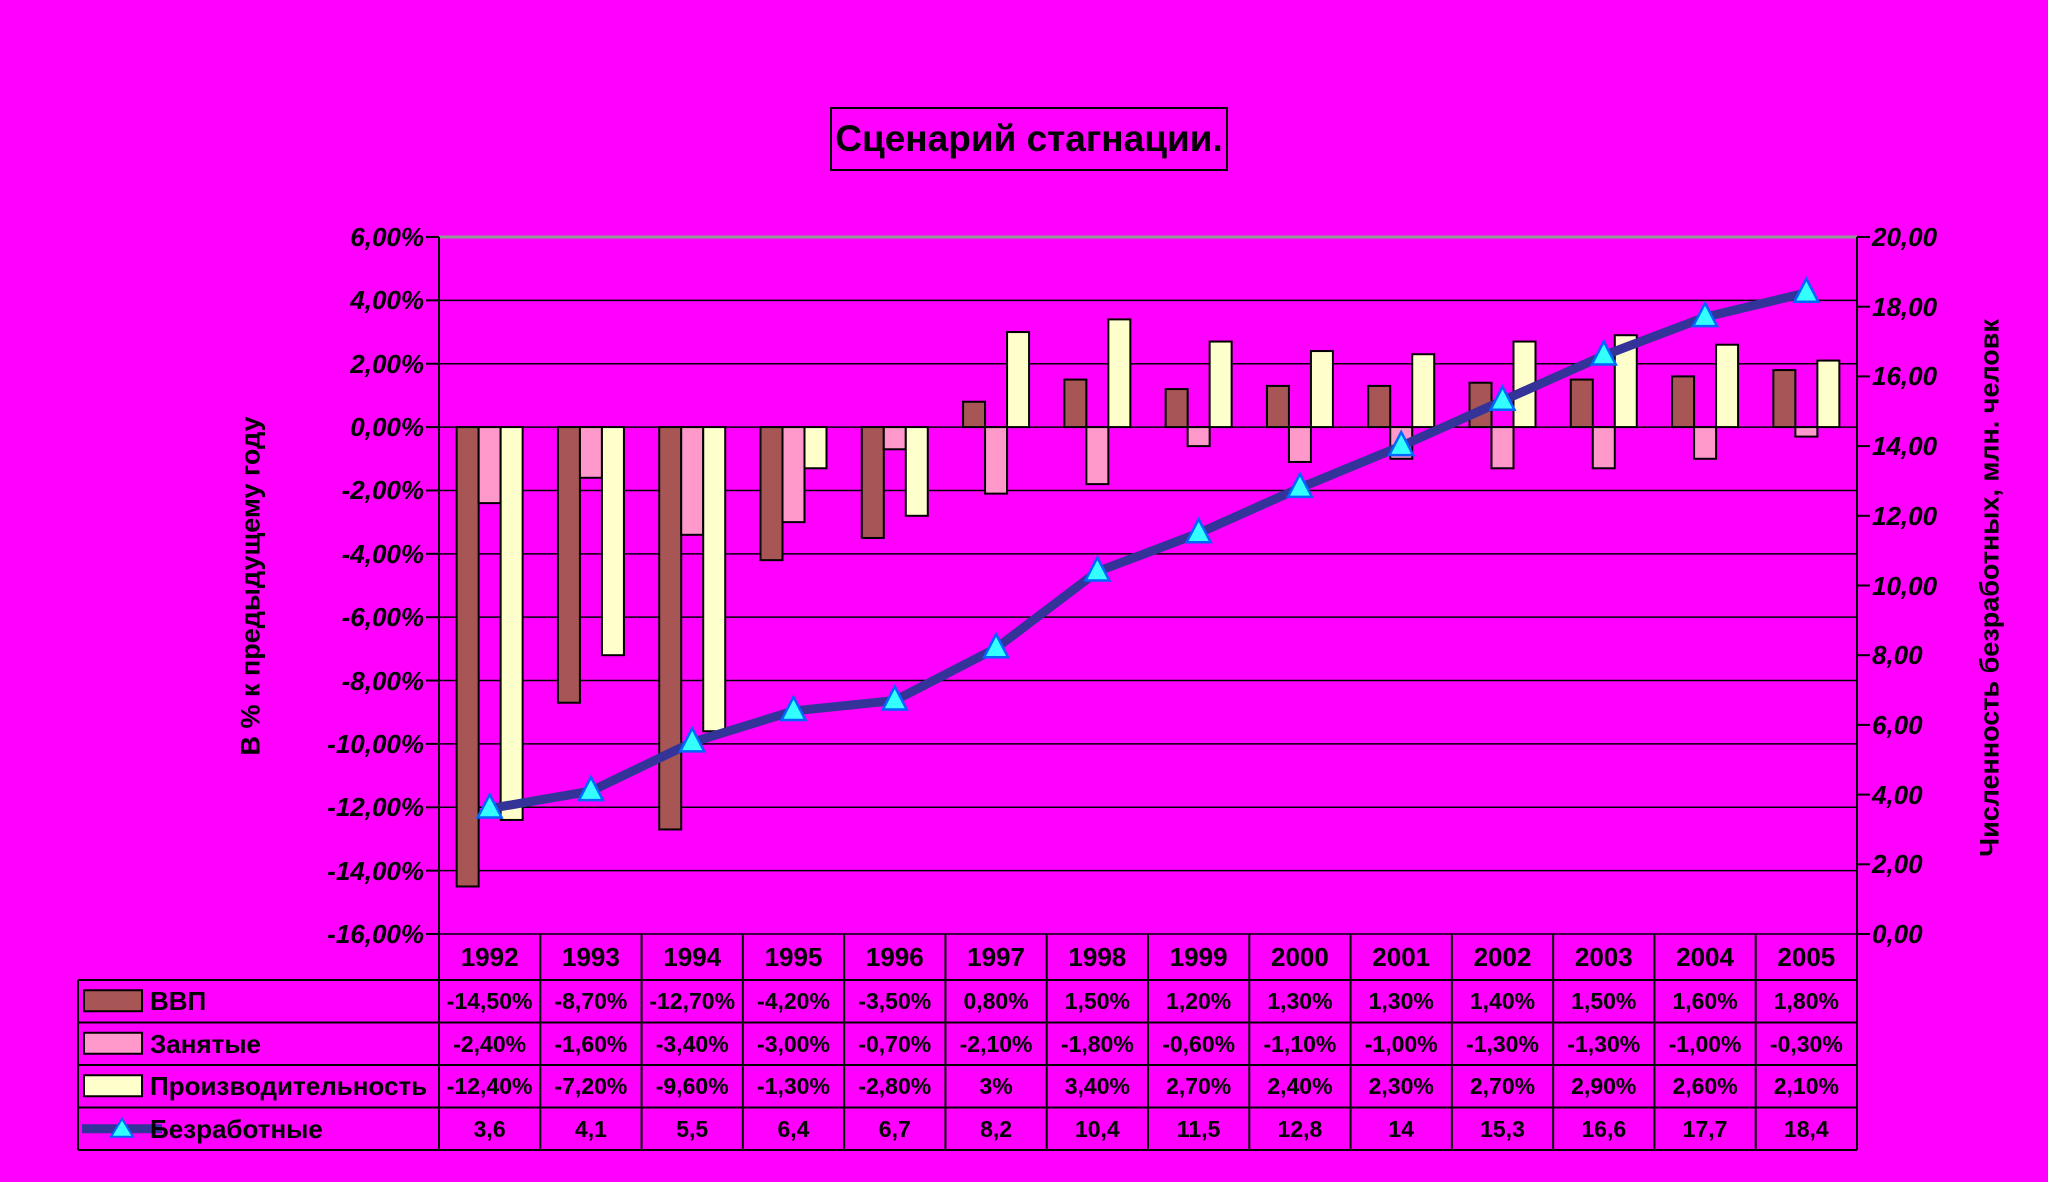  What do you see at coordinates (375, 934) in the screenshot?
I see `left-axis-tick-label: -16,00%` at bounding box center [375, 934].